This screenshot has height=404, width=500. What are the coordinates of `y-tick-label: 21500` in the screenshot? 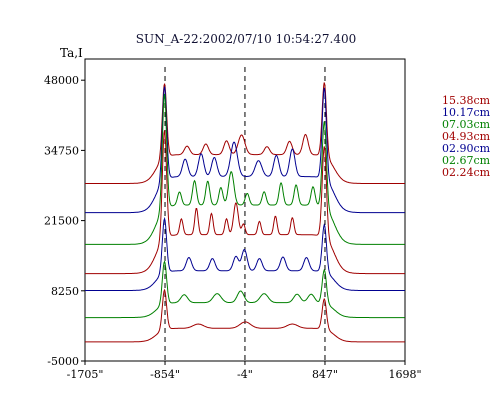 It's located at (61, 221).